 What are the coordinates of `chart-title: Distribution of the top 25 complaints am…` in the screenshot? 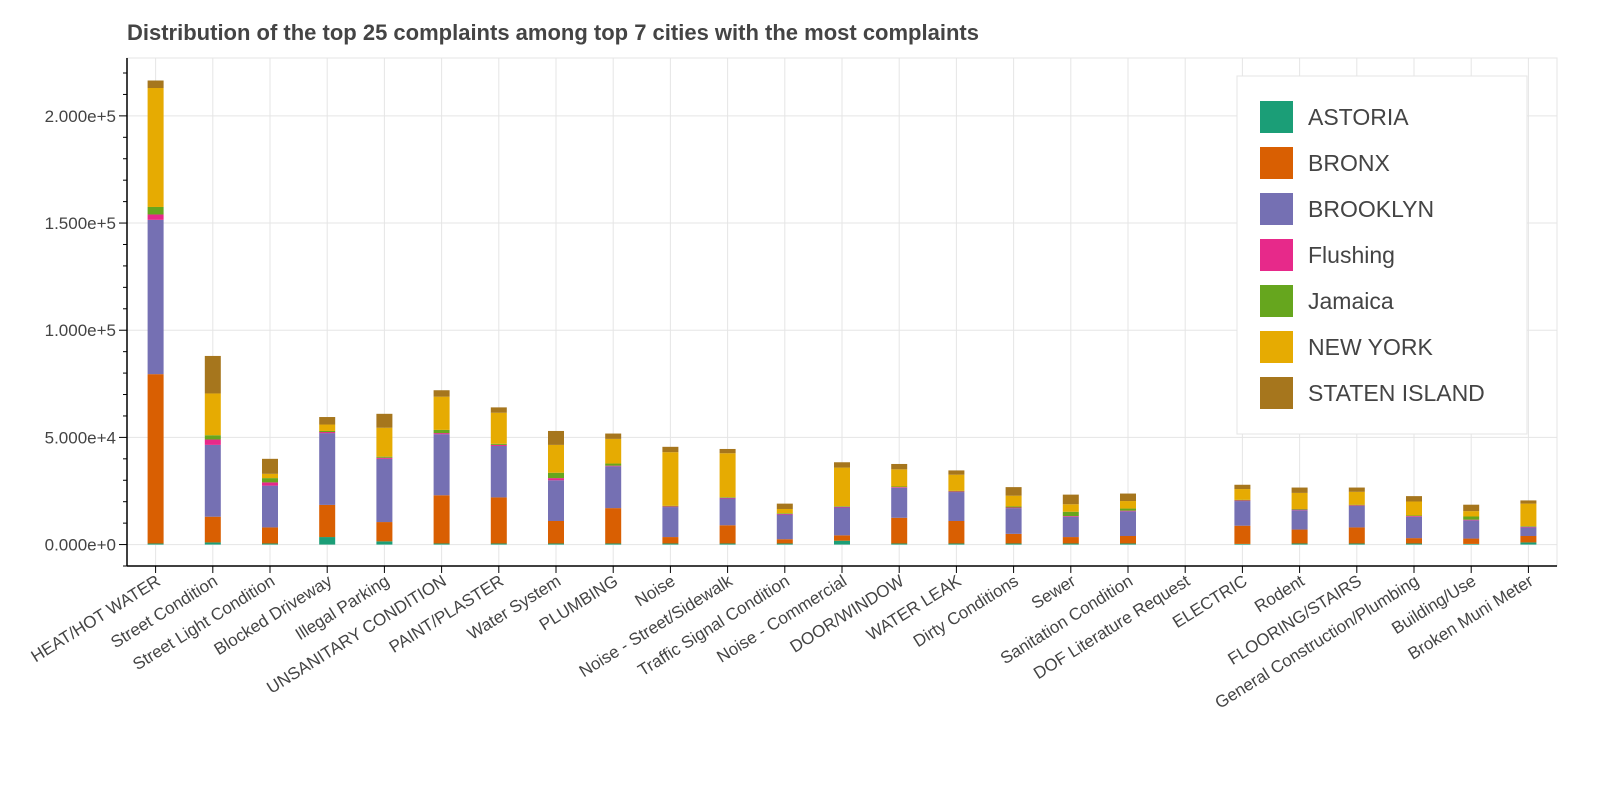 It's located at (553, 32).